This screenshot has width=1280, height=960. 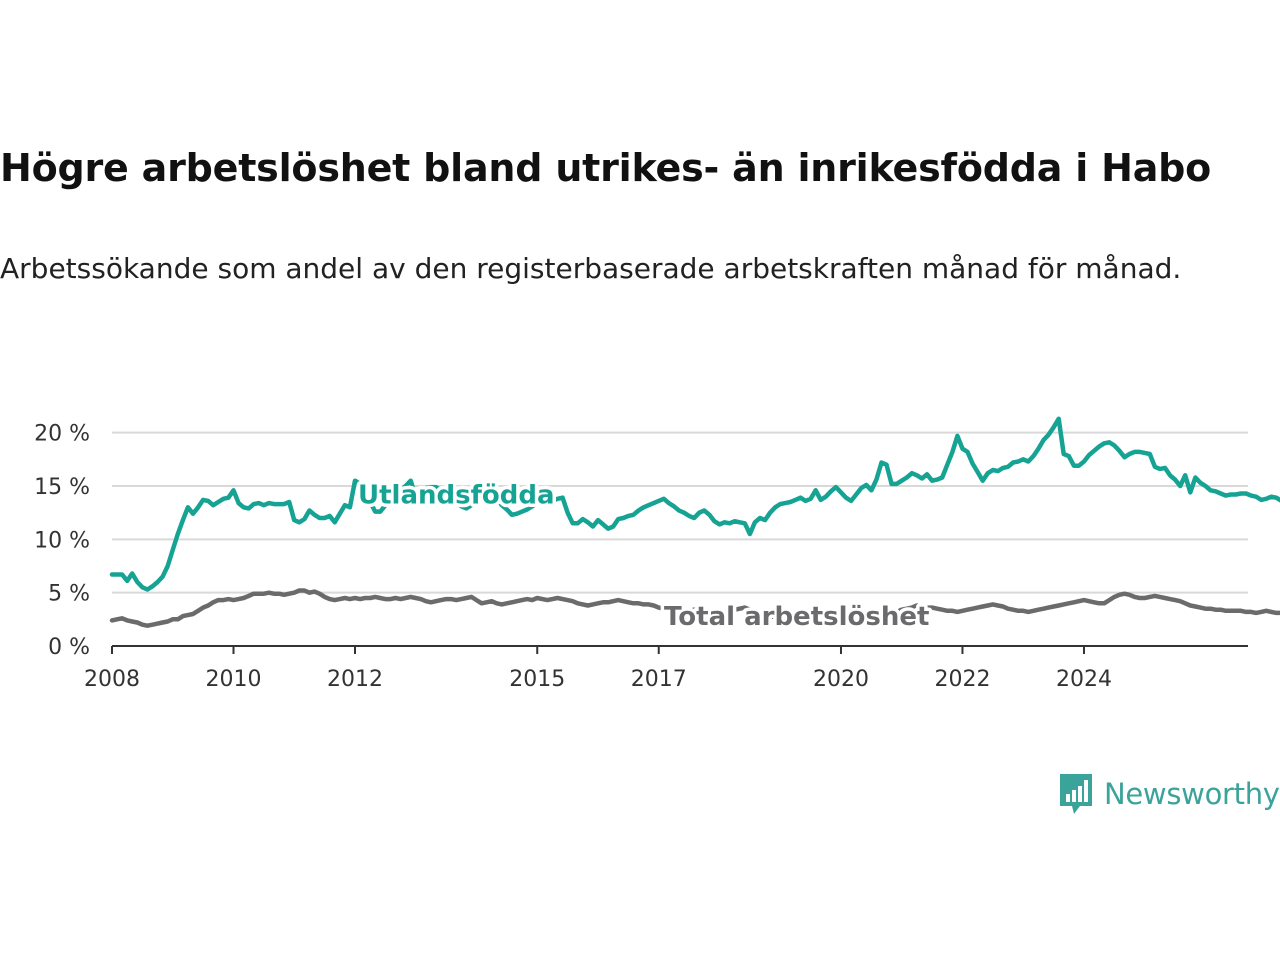 I want to click on x-tick-label: 2024, so click(x=1084, y=679).